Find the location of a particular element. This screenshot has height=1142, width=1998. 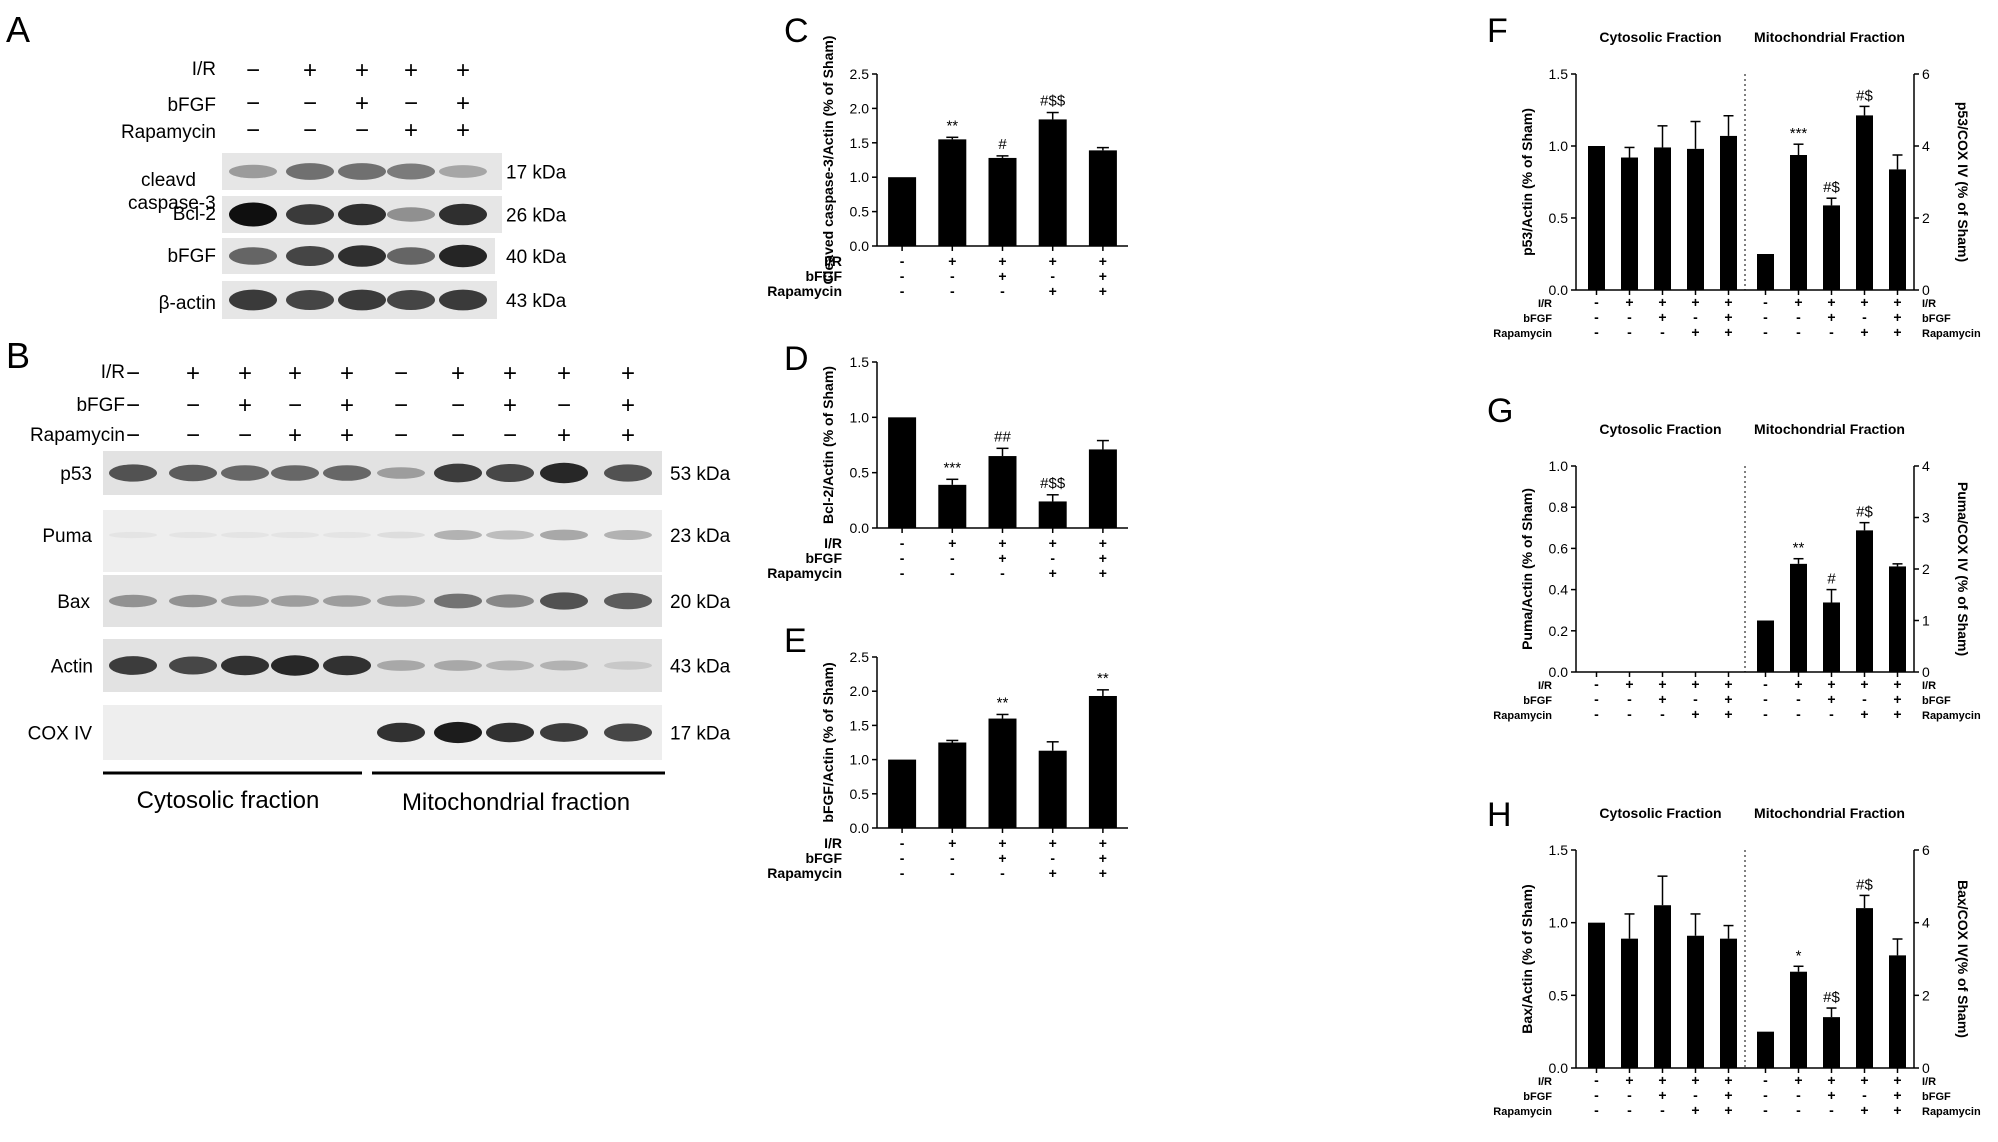

band-label: β-actin is located at coordinates (187, 303).